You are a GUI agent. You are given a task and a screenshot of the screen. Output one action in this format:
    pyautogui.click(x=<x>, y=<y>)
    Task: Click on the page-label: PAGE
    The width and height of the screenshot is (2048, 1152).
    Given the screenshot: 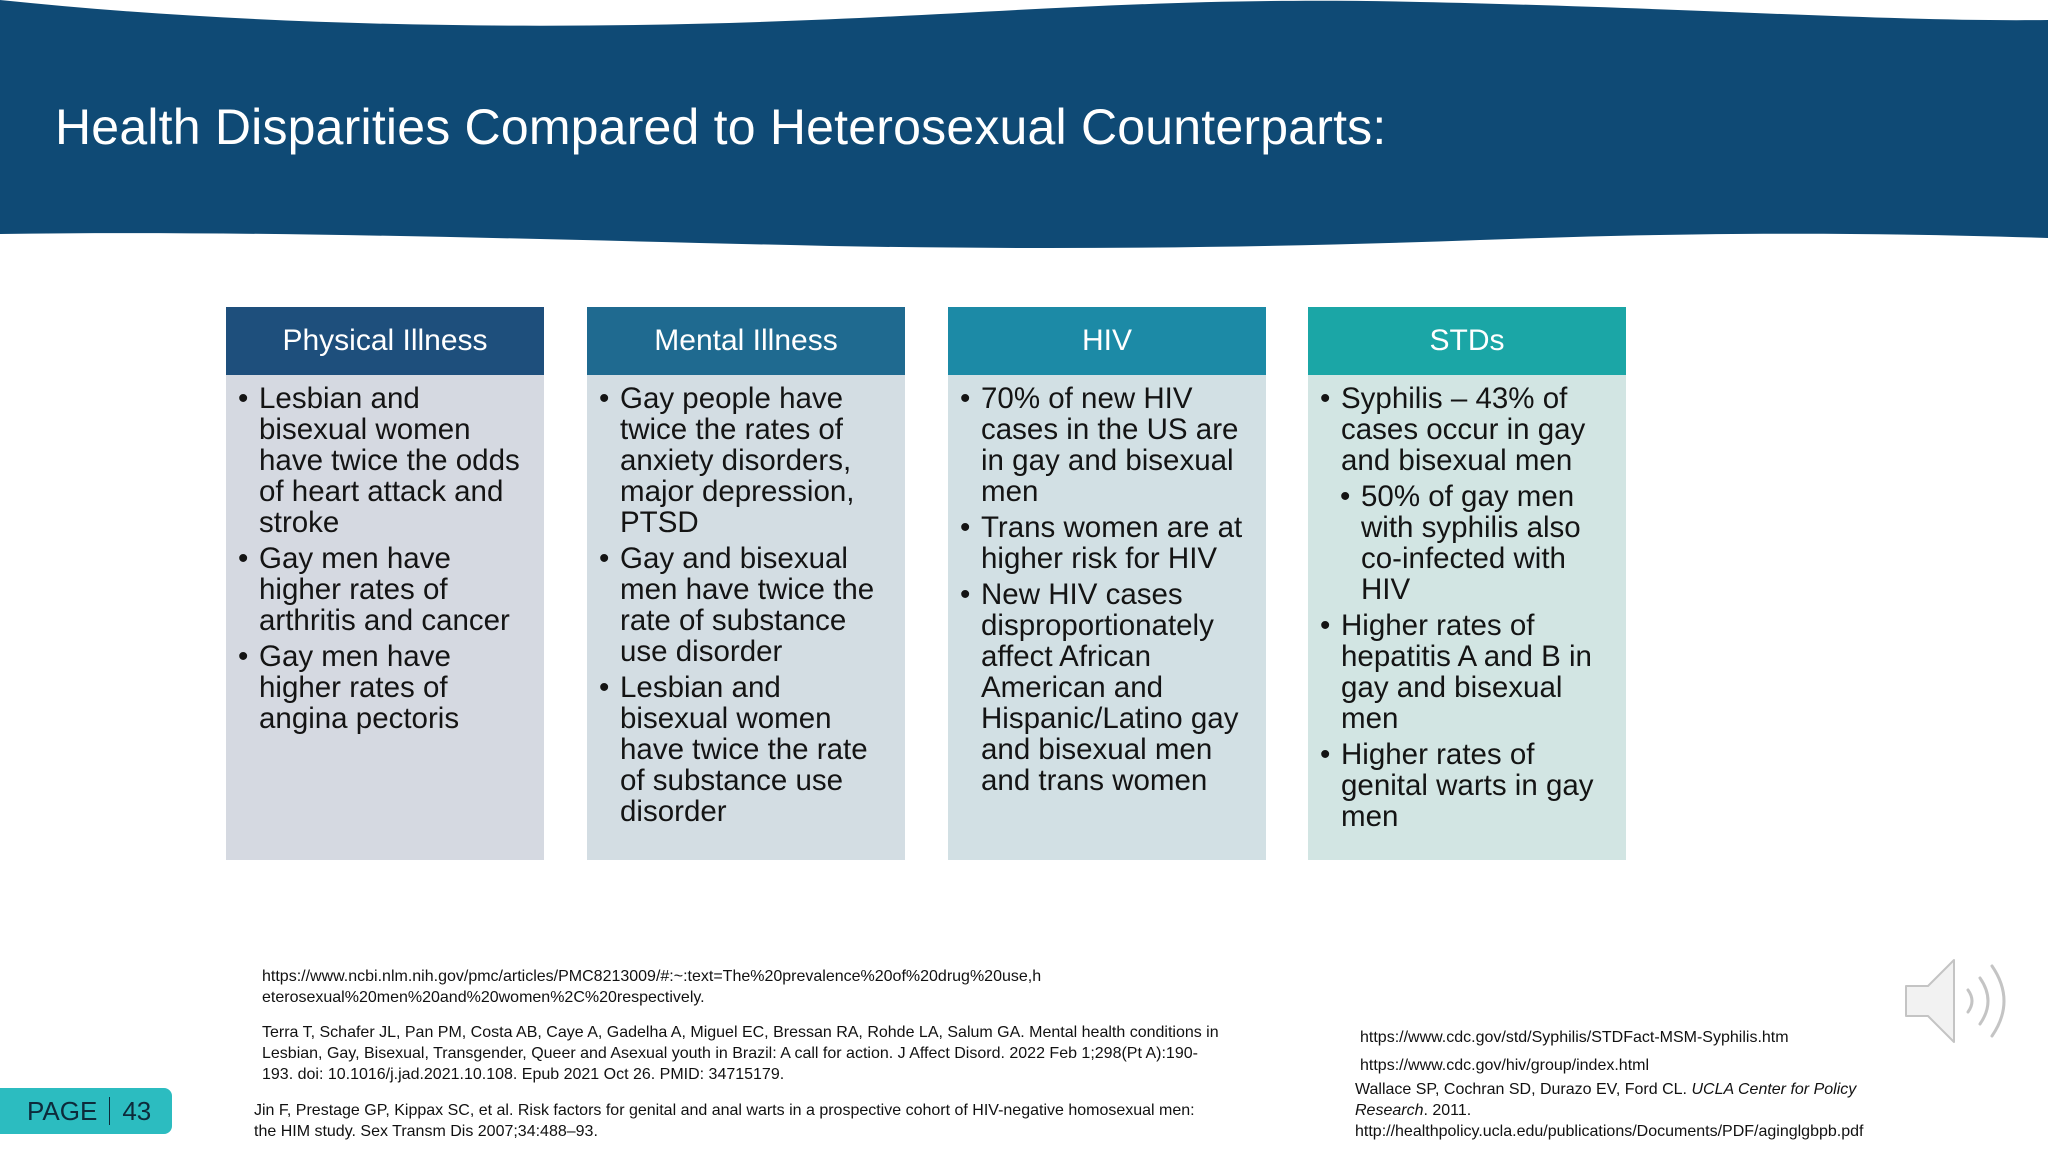 What is the action you would take?
    pyautogui.click(x=62, y=1111)
    